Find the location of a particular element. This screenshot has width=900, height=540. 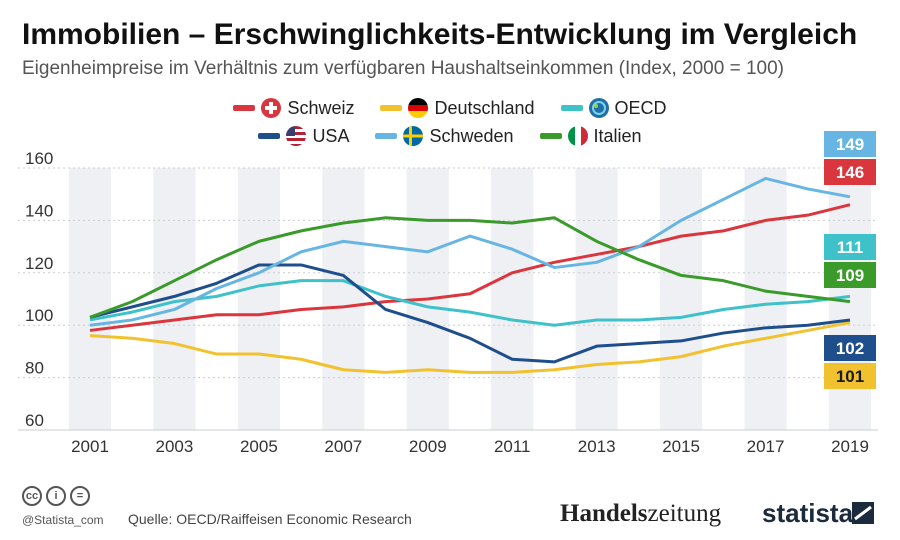

handelszeitung-logo: Handelszeitung is located at coordinates (640, 514).